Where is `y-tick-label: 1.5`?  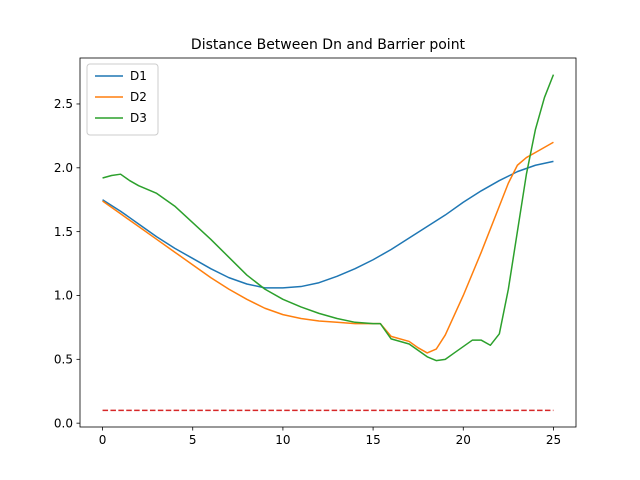 y-tick-label: 1.5 is located at coordinates (63, 232).